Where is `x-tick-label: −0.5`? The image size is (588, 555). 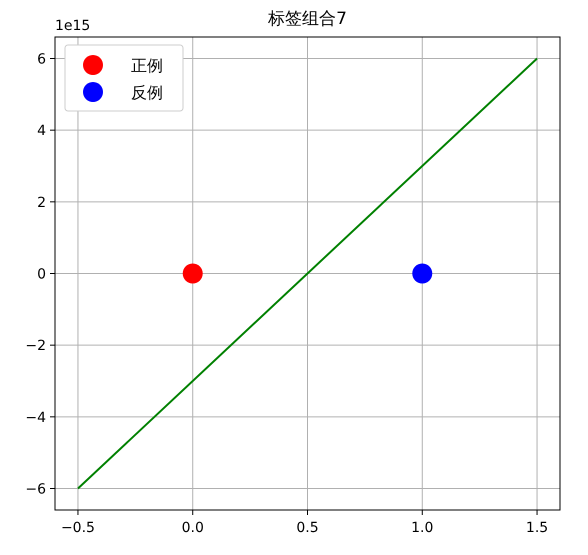
x-tick-label: −0.5 is located at coordinates (77, 528).